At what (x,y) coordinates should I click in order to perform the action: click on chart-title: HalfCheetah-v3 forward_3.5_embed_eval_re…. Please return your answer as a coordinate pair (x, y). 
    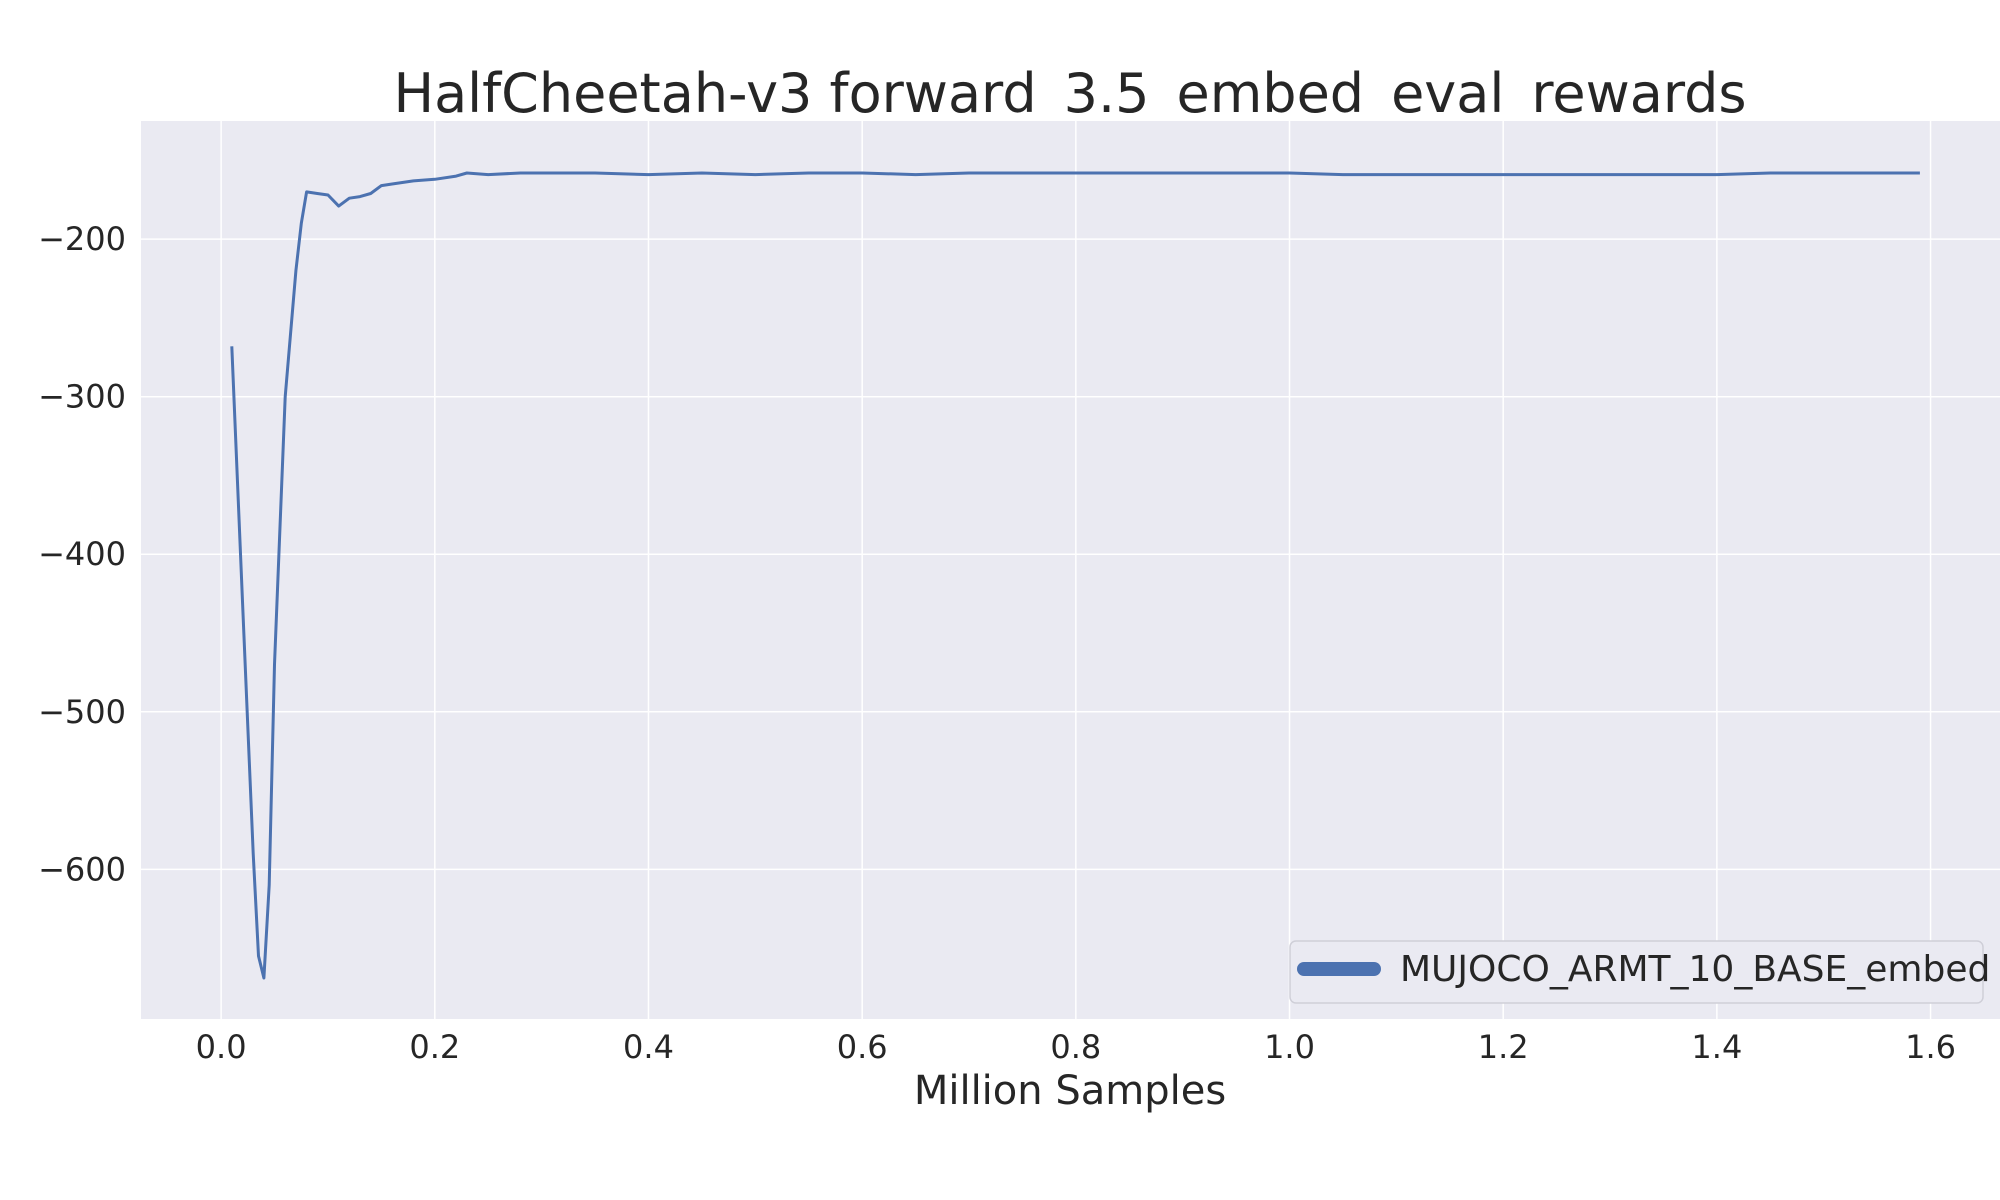
    Looking at the image, I should click on (1069, 93).